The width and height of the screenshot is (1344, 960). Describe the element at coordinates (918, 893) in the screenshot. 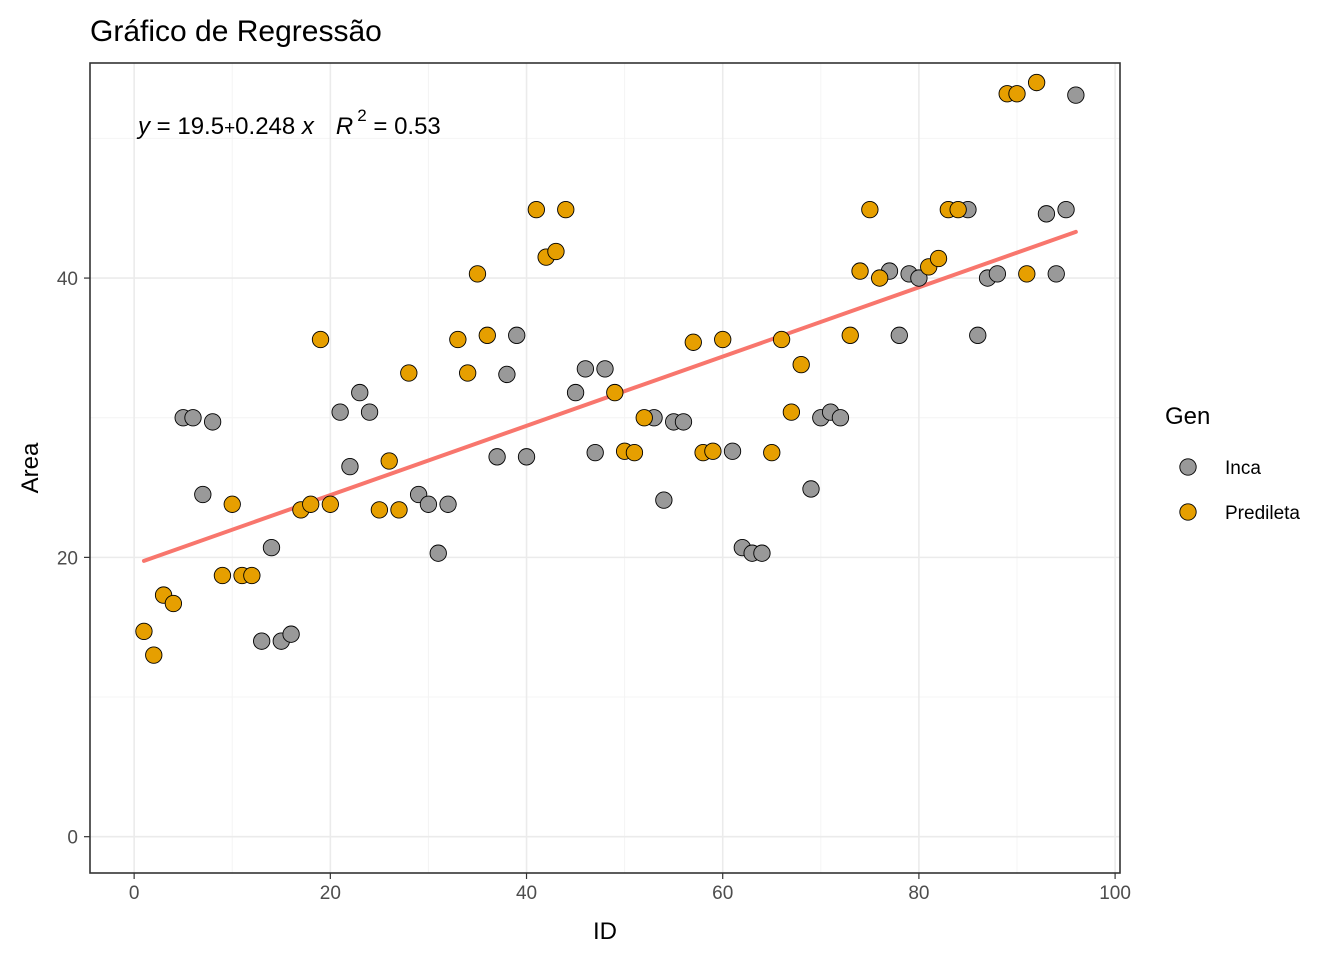

I see `x-tick-label: 80` at that location.